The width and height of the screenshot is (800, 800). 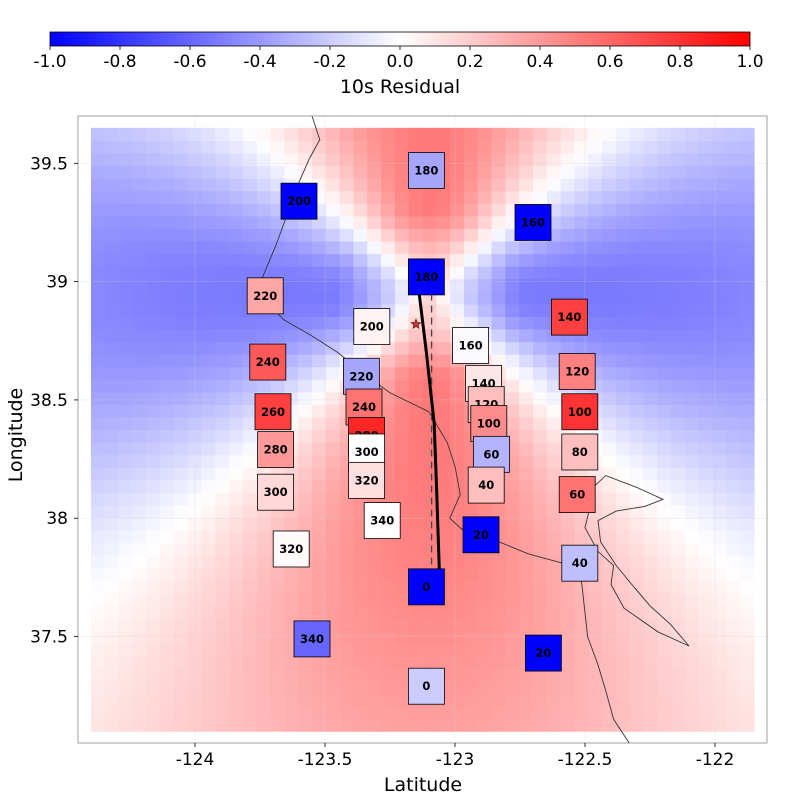 I want to click on x-axis: -124 -123.5 -123 -122.5 -122, so click(x=455, y=756).